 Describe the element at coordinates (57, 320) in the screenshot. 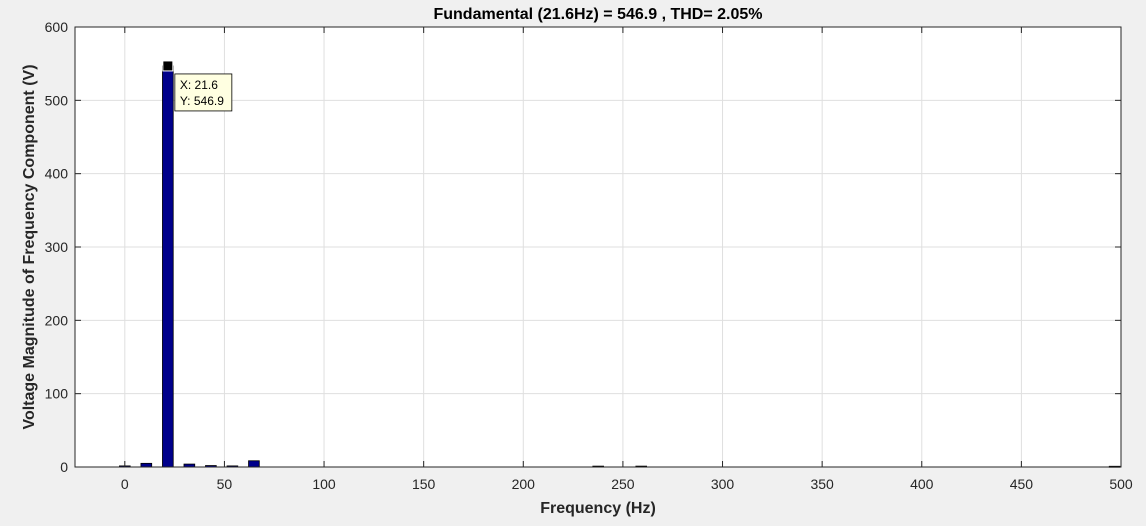

I see `y-tick-label: 200` at that location.